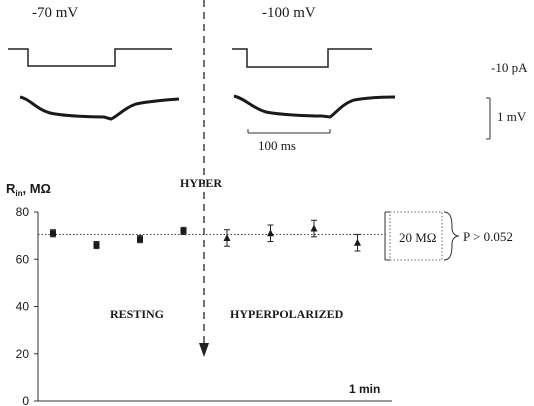 The image size is (534, 406). I want to click on time-scale-label: 100 ms, so click(277, 145).